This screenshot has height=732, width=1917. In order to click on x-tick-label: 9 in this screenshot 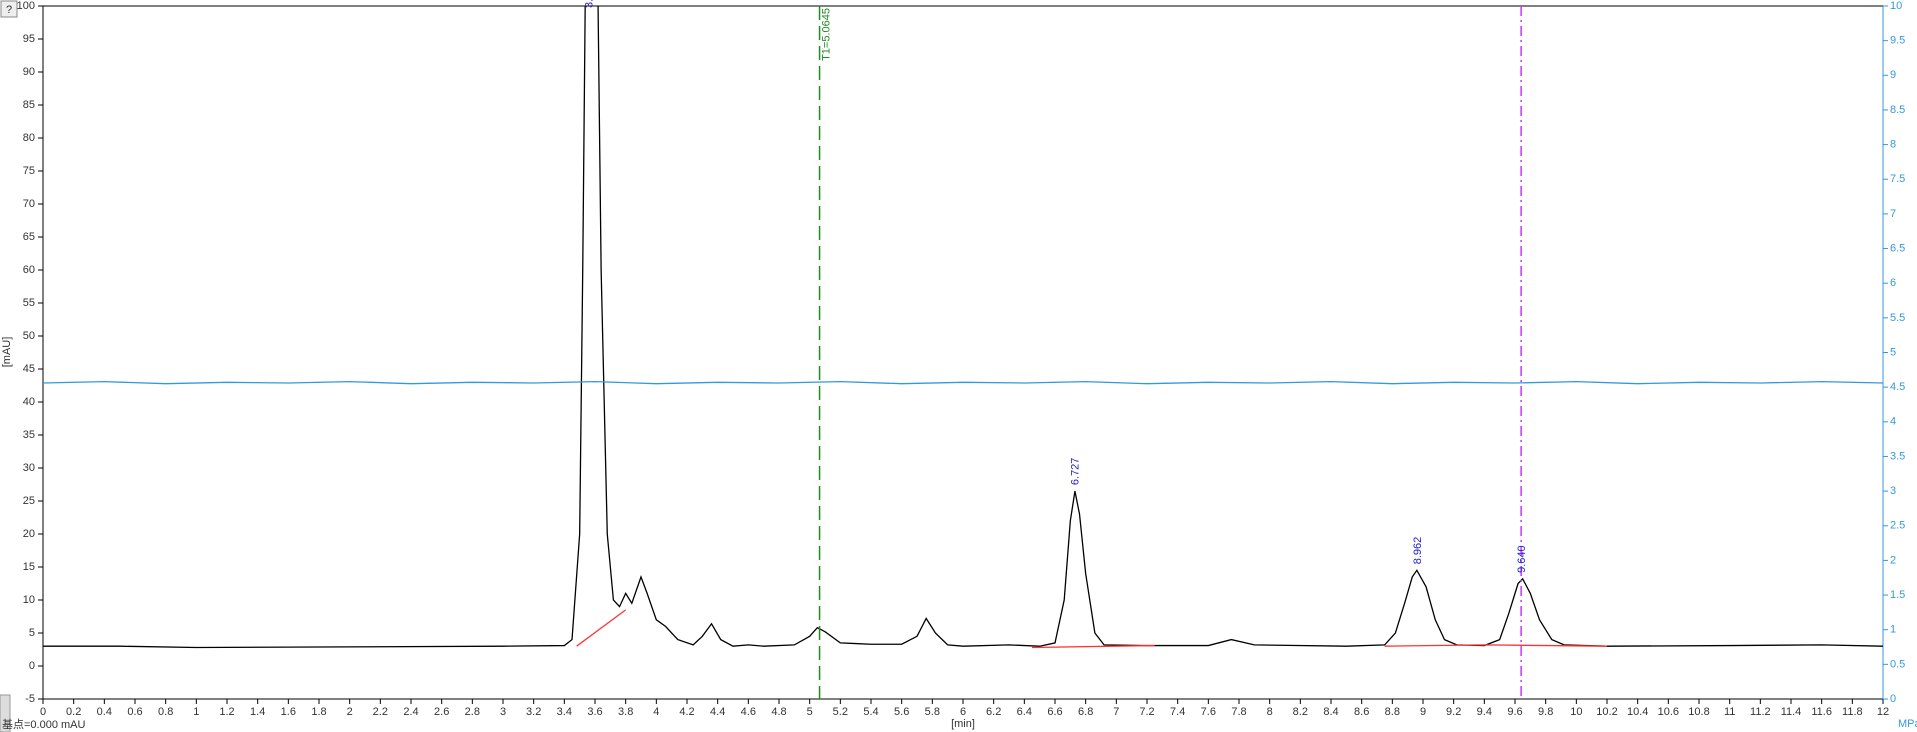, I will do `click(1423, 712)`.